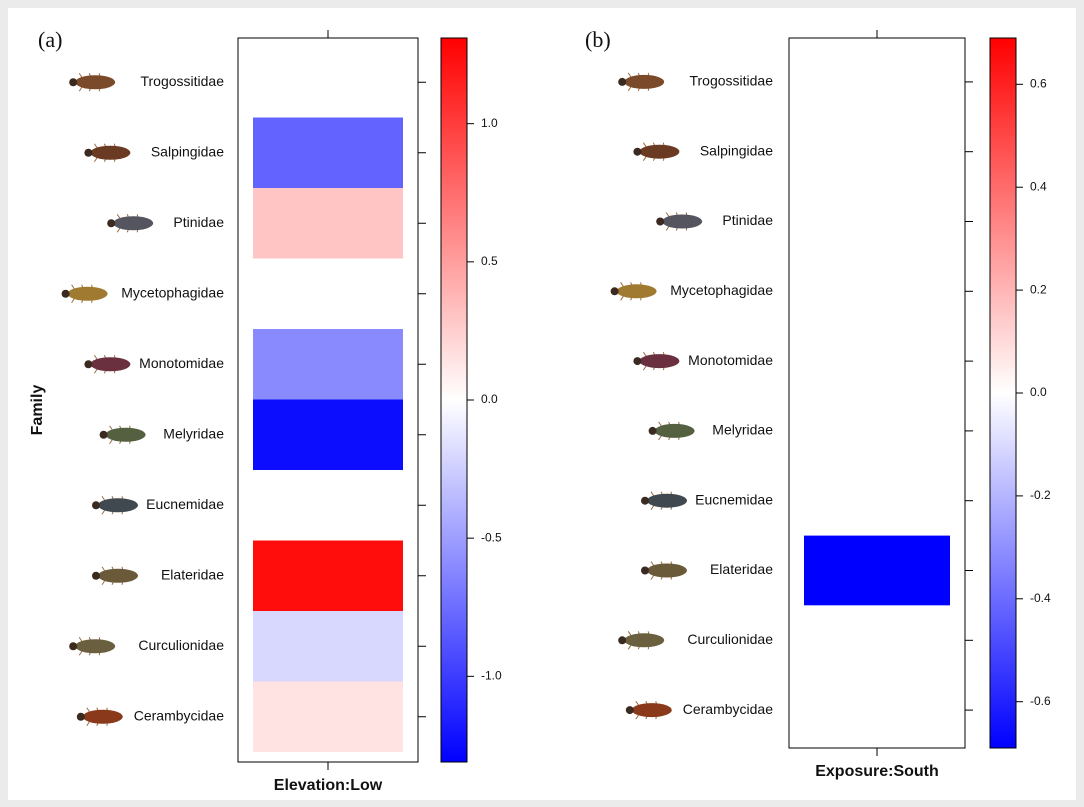 The width and height of the screenshot is (1084, 807). Describe the element at coordinates (491, 537) in the screenshot. I see `colorbar-tick-label: -0.5` at that location.